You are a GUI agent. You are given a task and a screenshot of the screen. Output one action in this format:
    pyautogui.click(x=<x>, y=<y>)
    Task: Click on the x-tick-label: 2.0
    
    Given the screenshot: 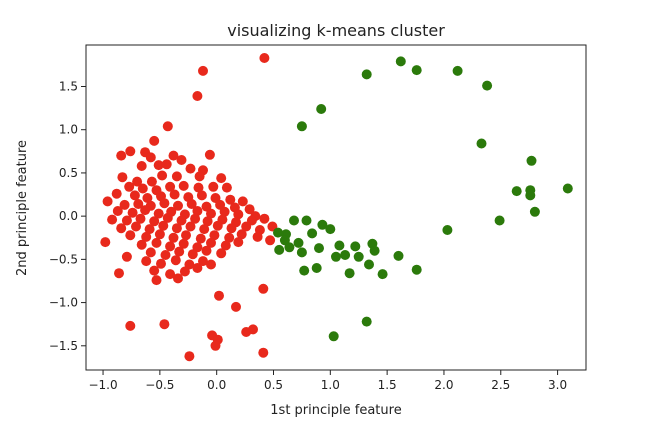 What is the action you would take?
    pyautogui.click(x=443, y=385)
    